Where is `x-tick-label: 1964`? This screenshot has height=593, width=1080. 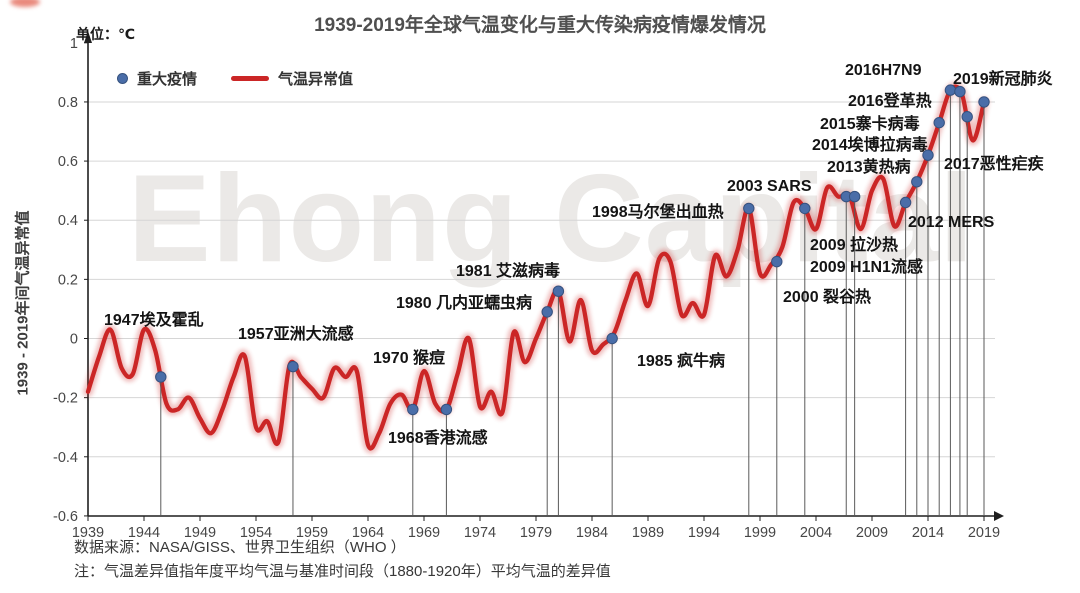
x-tick-label: 1964 is located at coordinates (368, 533).